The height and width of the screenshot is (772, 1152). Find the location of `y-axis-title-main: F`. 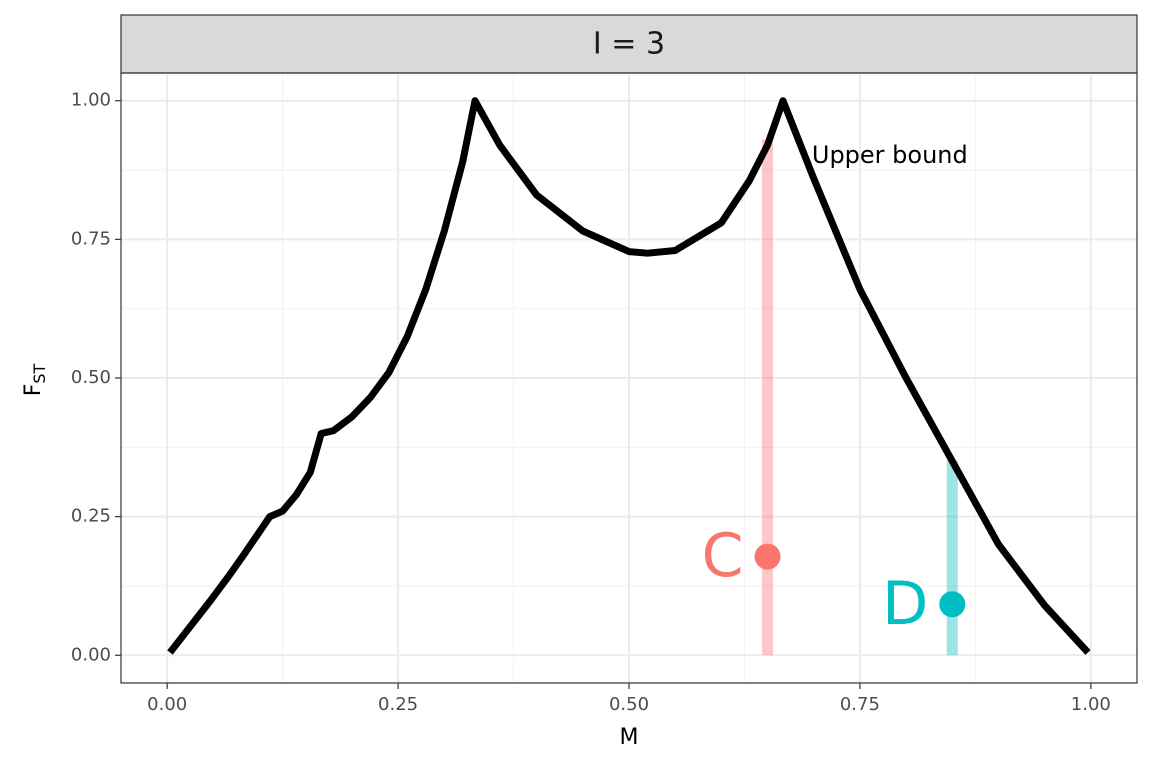

y-axis-title-main: F is located at coordinates (33, 390).